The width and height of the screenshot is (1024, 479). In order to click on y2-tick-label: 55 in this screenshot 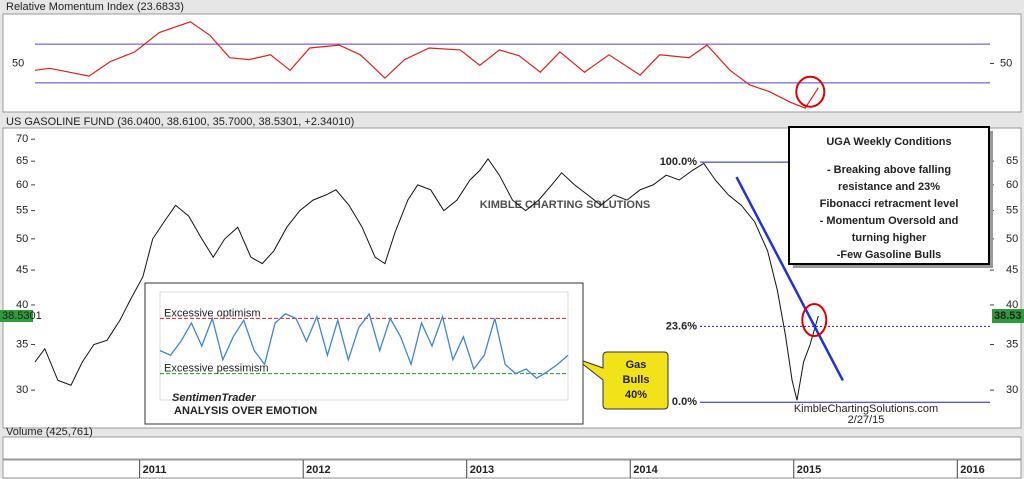, I will do `click(1012, 211)`.